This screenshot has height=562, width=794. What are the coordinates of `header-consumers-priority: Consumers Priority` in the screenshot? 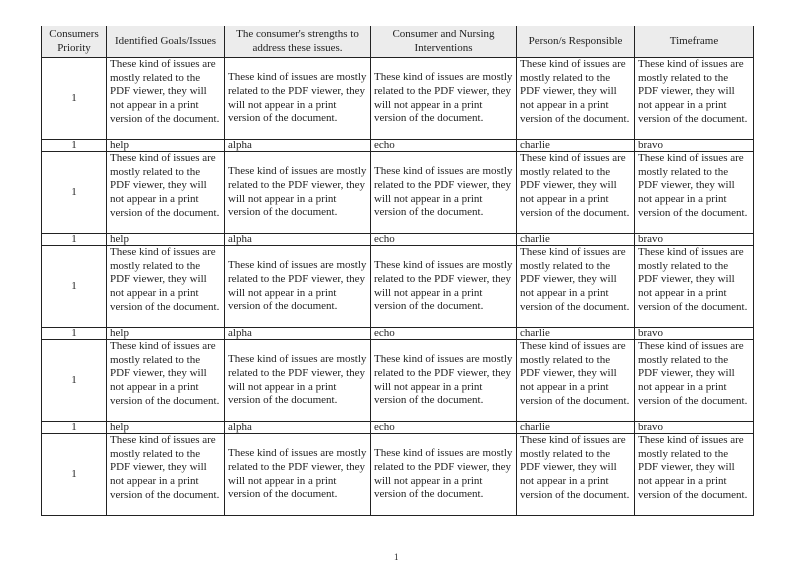 It's located at (74, 42).